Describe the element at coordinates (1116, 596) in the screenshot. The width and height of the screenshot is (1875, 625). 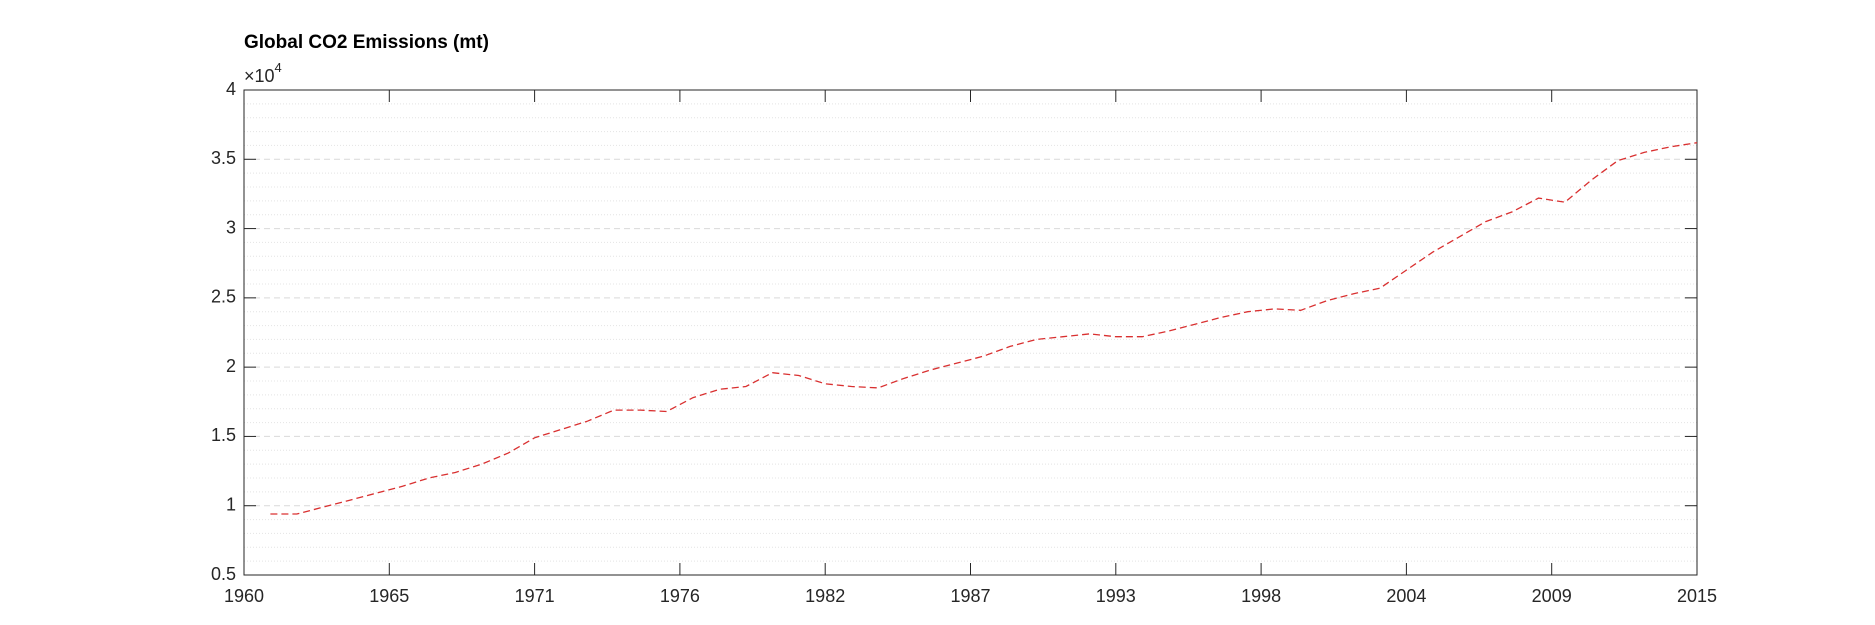
I see `x-tick-label: 1993` at that location.